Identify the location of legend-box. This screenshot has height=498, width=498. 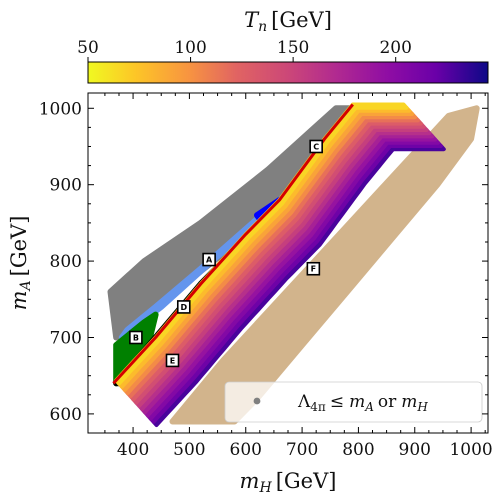
(353, 402).